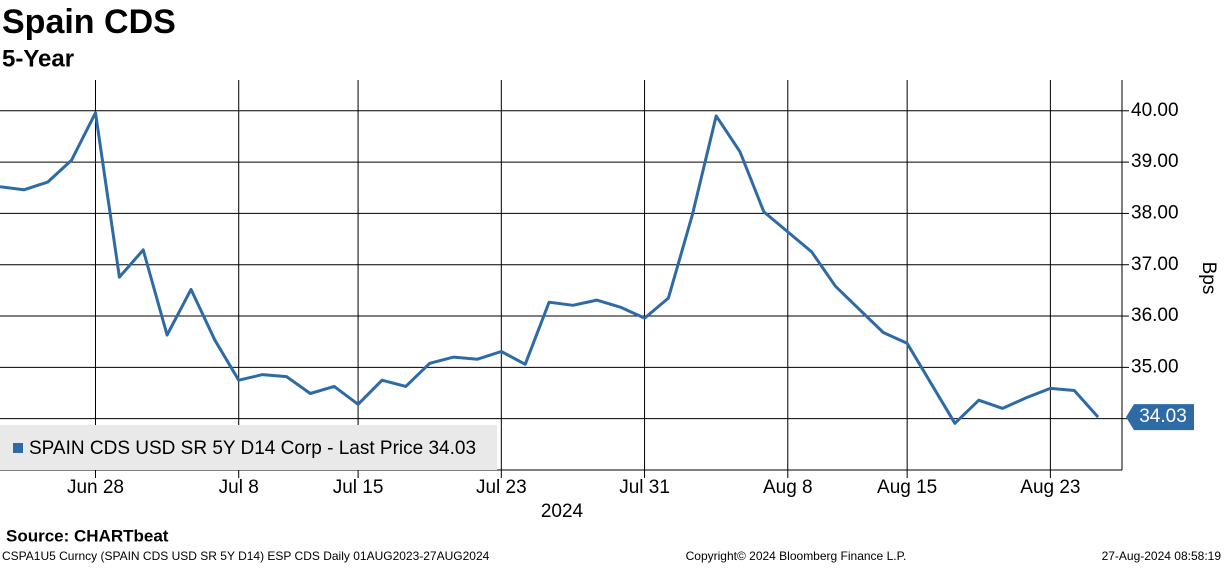 Image resolution: width=1224 pixels, height=571 pixels. What do you see at coordinates (562, 511) in the screenshot?
I see `x-axis-label: 2024` at bounding box center [562, 511].